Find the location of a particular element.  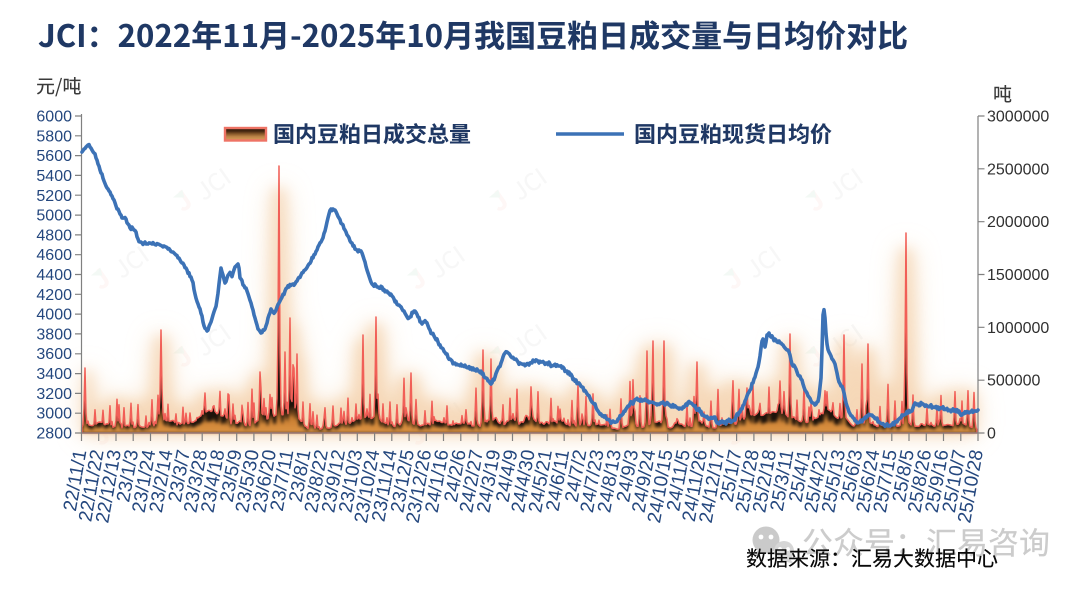

svg-text: 5600 is located at coordinates (54, 156).